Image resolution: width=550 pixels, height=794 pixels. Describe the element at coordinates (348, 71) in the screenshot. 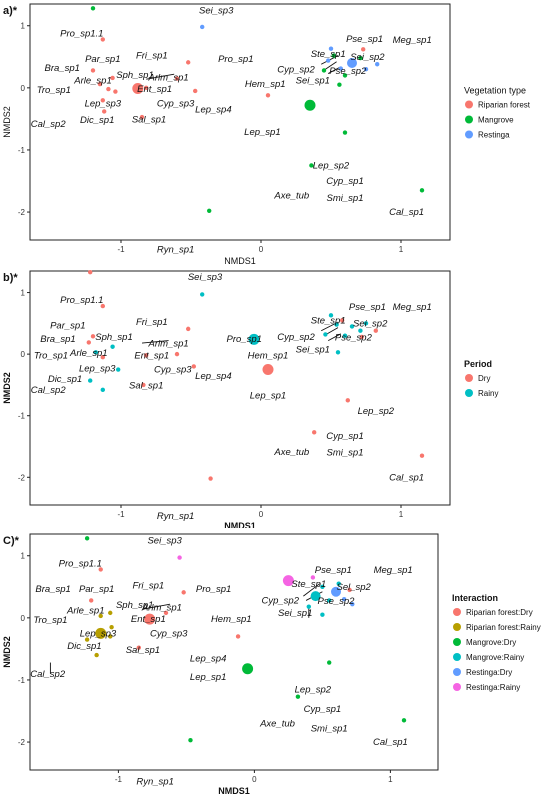

I see `species-label: Pse_sp2` at that location.